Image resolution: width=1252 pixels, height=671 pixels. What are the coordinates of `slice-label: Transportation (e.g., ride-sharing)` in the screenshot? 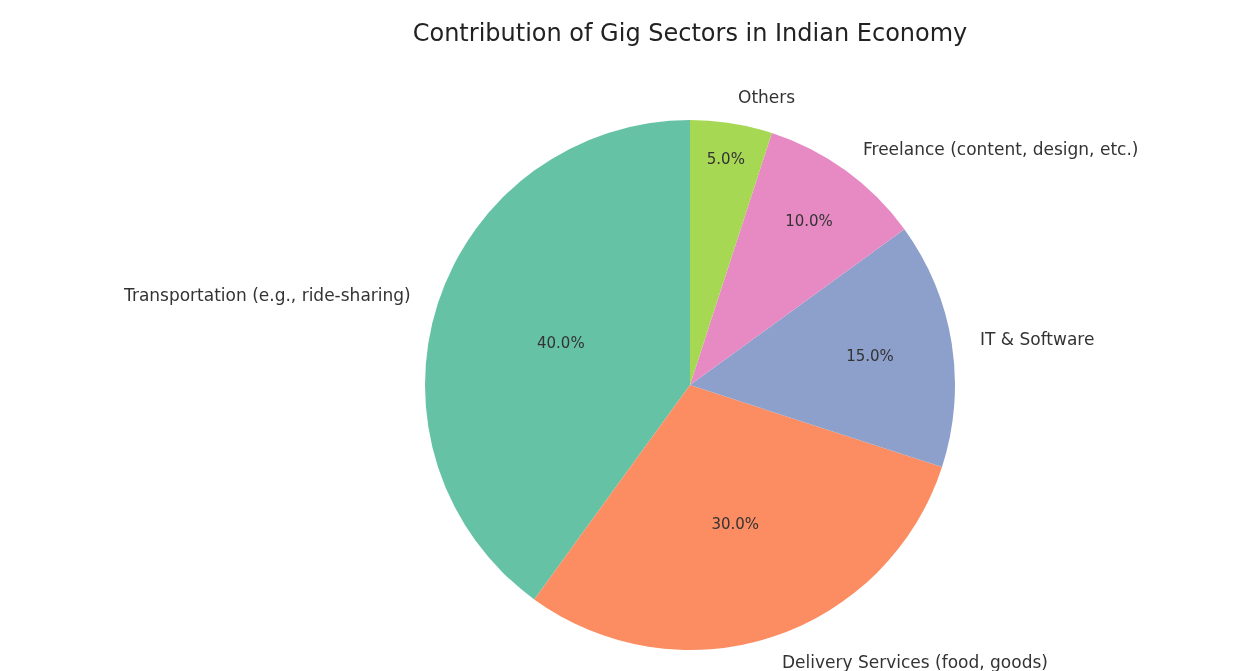 It's located at (267, 295).